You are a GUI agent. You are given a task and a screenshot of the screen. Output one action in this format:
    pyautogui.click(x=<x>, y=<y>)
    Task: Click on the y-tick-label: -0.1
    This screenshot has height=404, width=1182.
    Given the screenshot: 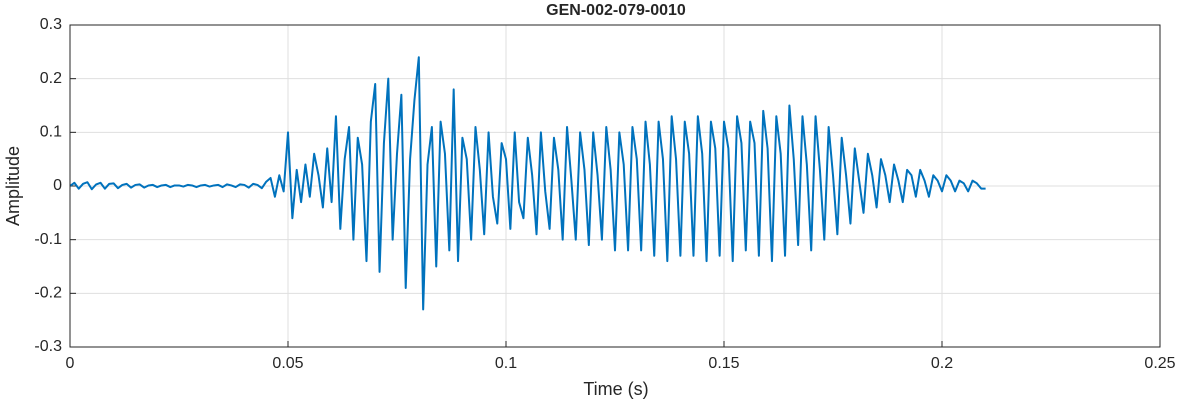 What is the action you would take?
    pyautogui.click(x=48, y=239)
    